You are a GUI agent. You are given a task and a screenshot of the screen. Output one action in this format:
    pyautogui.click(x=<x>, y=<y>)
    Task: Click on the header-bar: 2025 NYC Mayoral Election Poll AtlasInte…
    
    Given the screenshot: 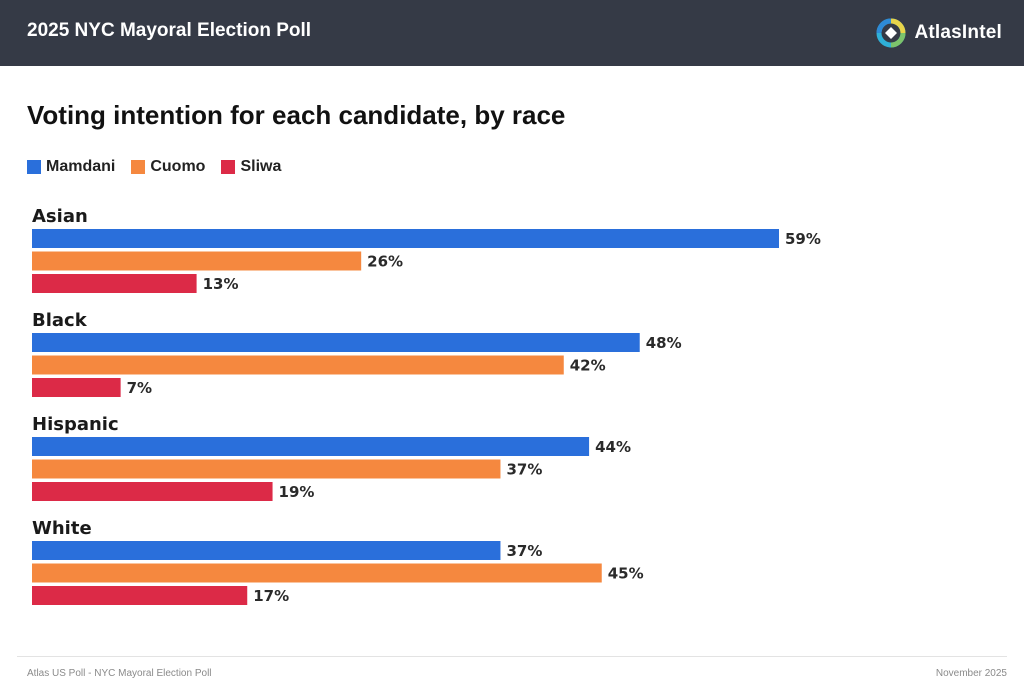 What is the action you would take?
    pyautogui.click(x=512, y=33)
    